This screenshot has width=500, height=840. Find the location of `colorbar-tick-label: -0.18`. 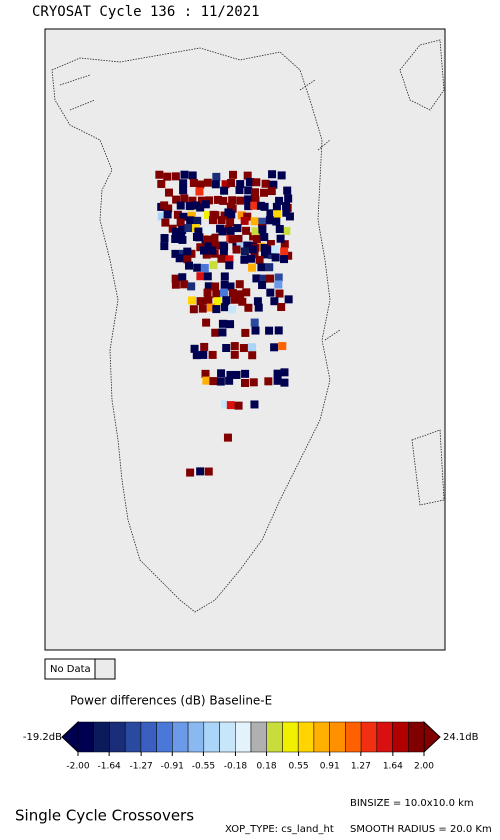

colorbar-tick-label: -0.18 is located at coordinates (236, 767).